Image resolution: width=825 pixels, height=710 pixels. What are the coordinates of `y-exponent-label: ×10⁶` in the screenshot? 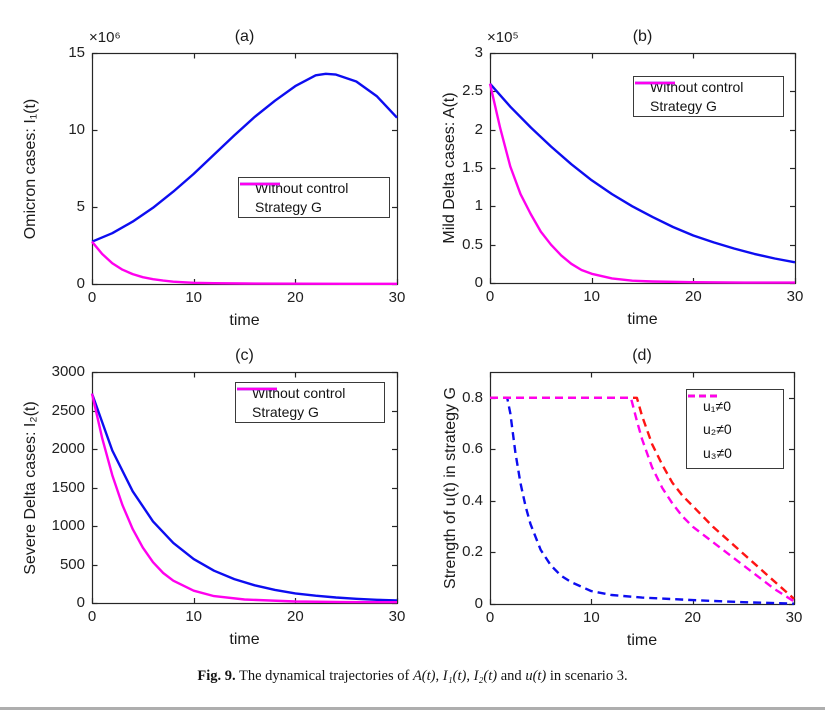 It's located at (105, 37).